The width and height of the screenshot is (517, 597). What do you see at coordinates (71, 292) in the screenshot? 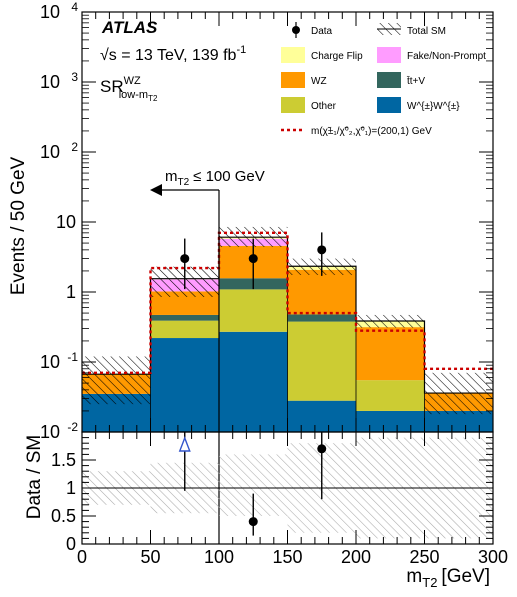
I see `ytick-label: 1` at bounding box center [71, 292].